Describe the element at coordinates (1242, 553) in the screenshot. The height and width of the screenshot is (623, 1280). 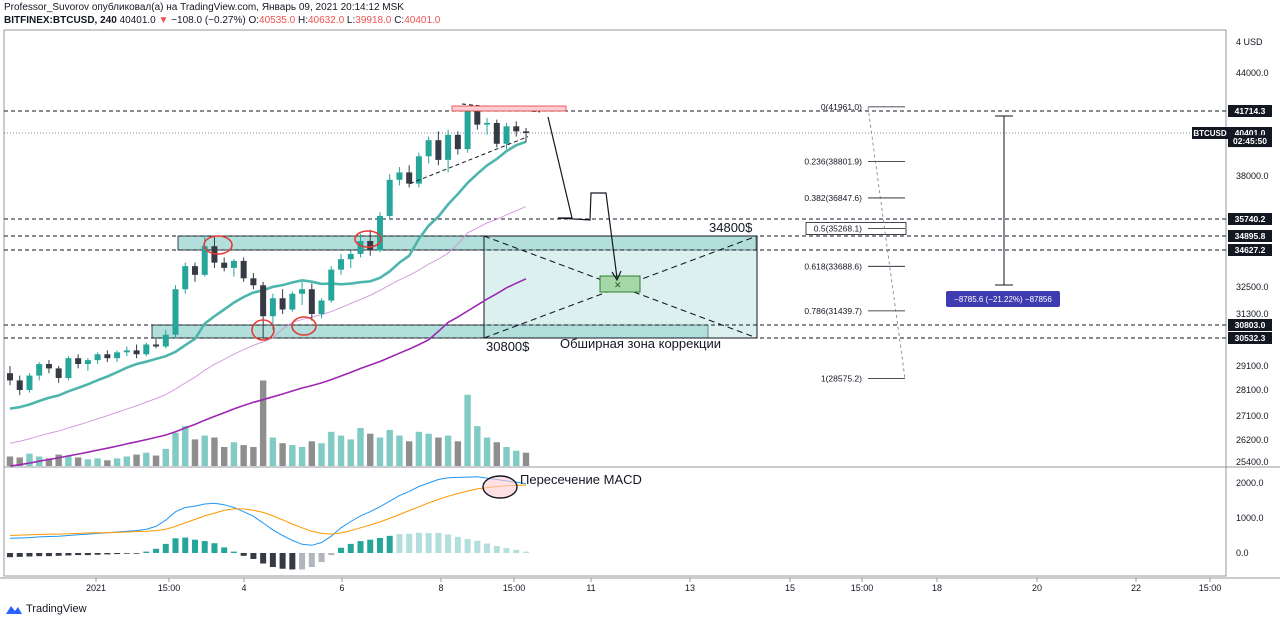
I see `macd-tick-label: 0.0` at that location.